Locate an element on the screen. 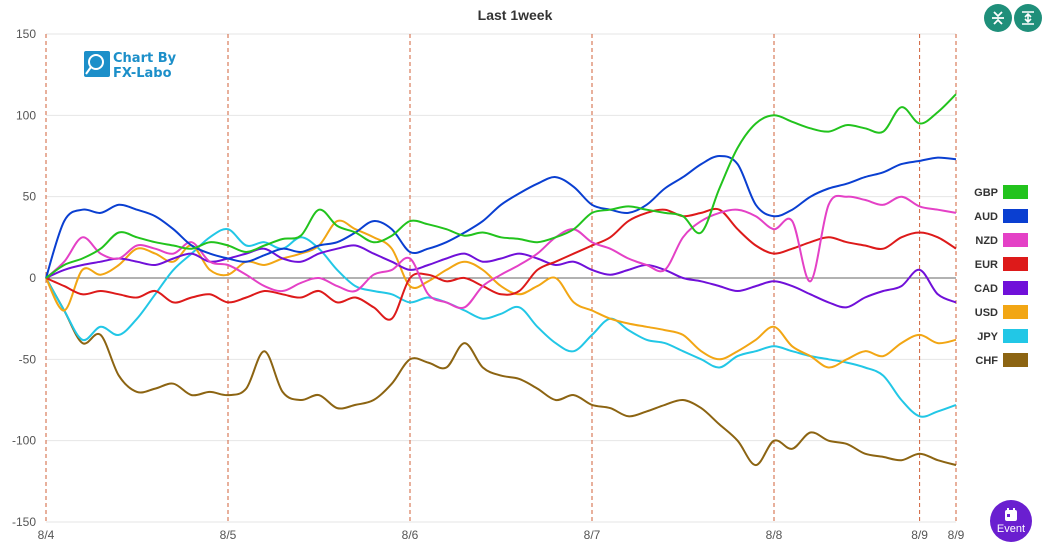 Image resolution: width=1045 pixels, height=555 pixels. collapse-icon is located at coordinates (998, 18).